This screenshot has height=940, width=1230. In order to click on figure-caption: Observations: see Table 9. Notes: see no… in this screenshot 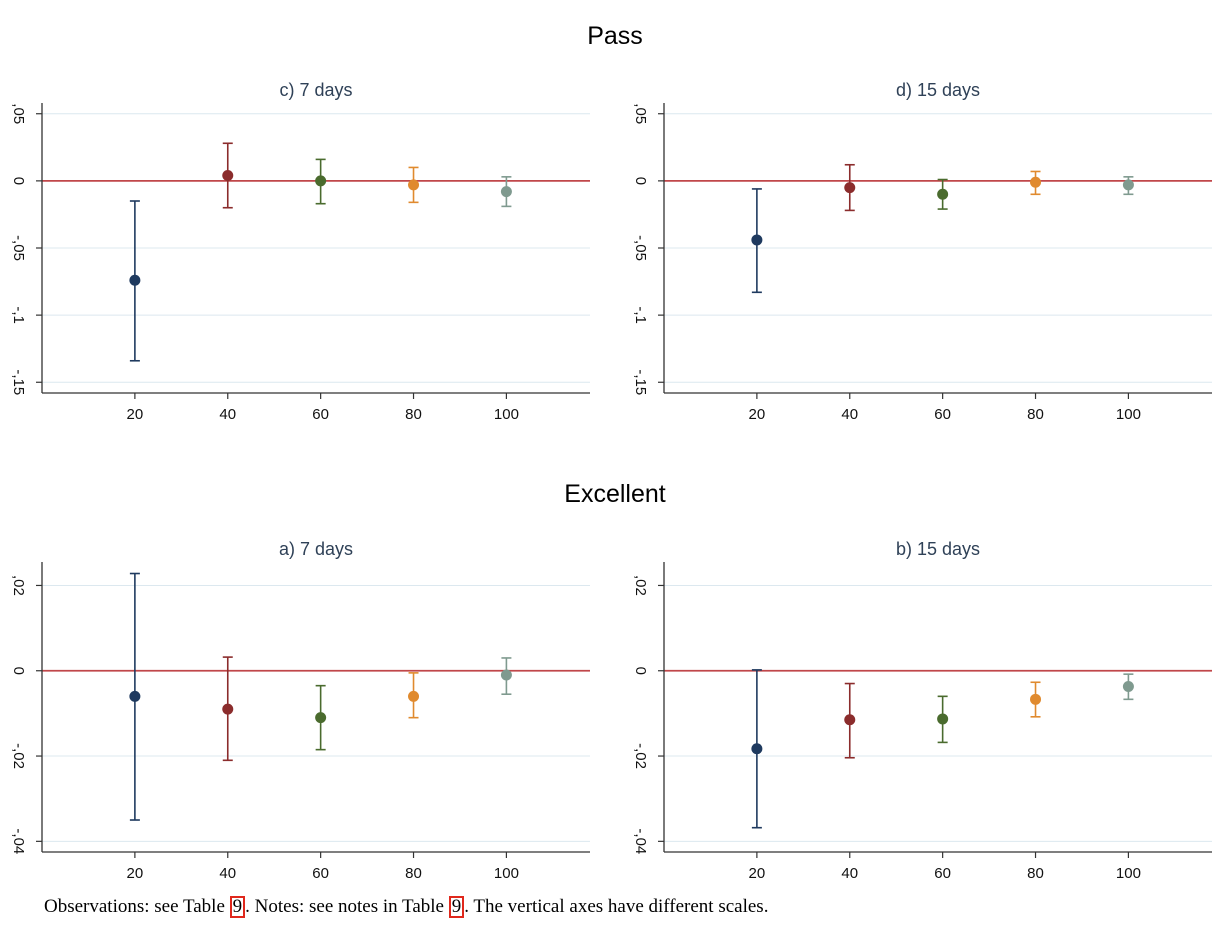, I will do `click(406, 907)`.